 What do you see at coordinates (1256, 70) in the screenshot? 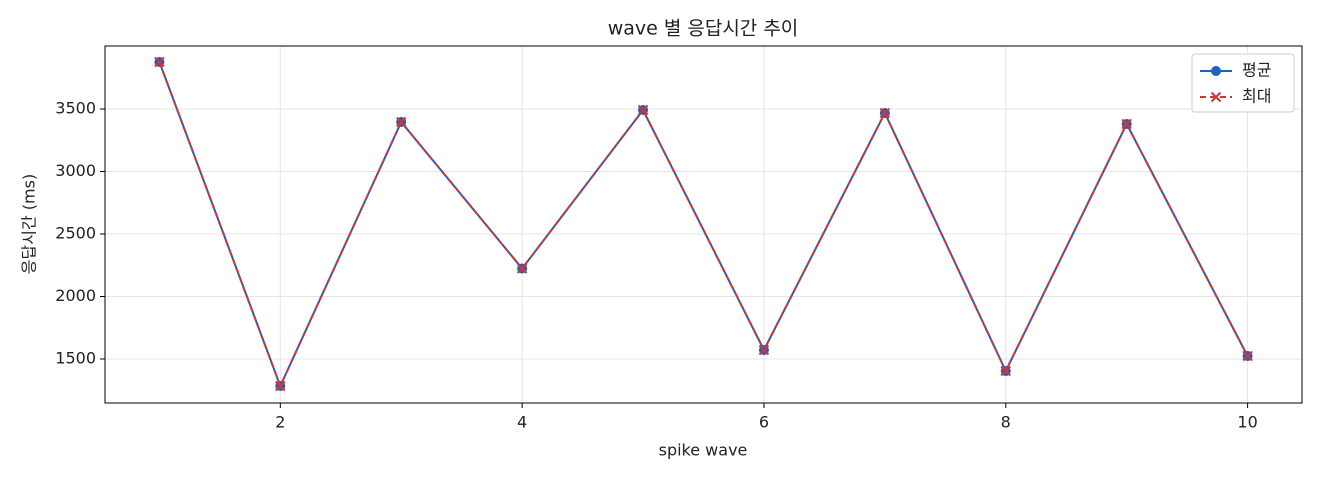
I see `legend-label: 평균` at bounding box center [1256, 70].